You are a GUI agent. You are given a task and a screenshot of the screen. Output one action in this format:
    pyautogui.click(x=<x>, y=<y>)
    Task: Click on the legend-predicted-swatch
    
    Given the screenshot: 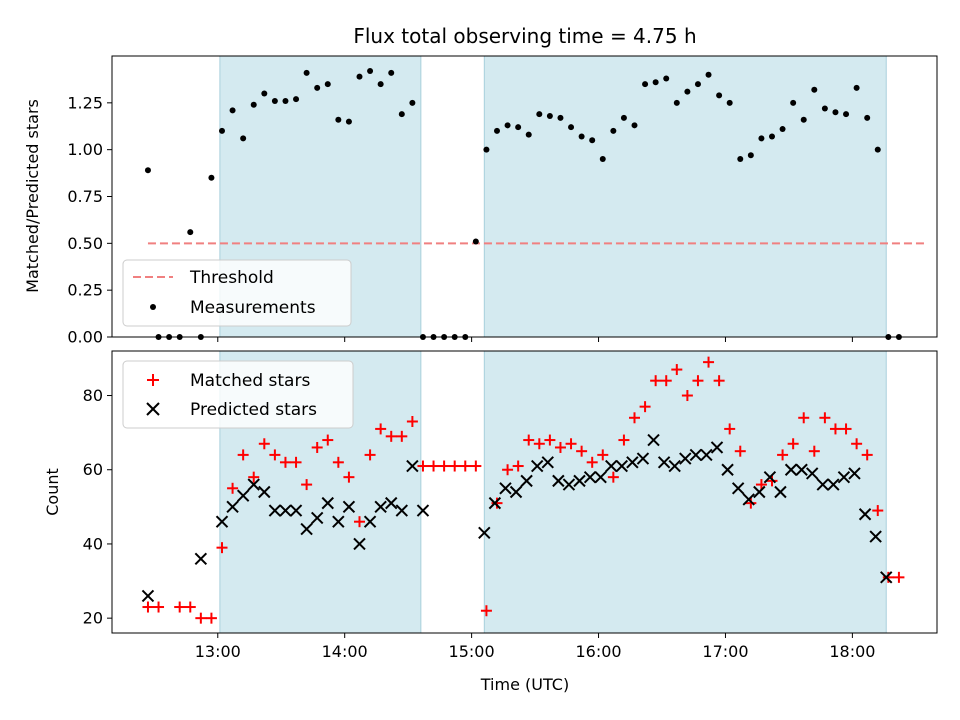 What is the action you would take?
    pyautogui.click(x=153, y=409)
    